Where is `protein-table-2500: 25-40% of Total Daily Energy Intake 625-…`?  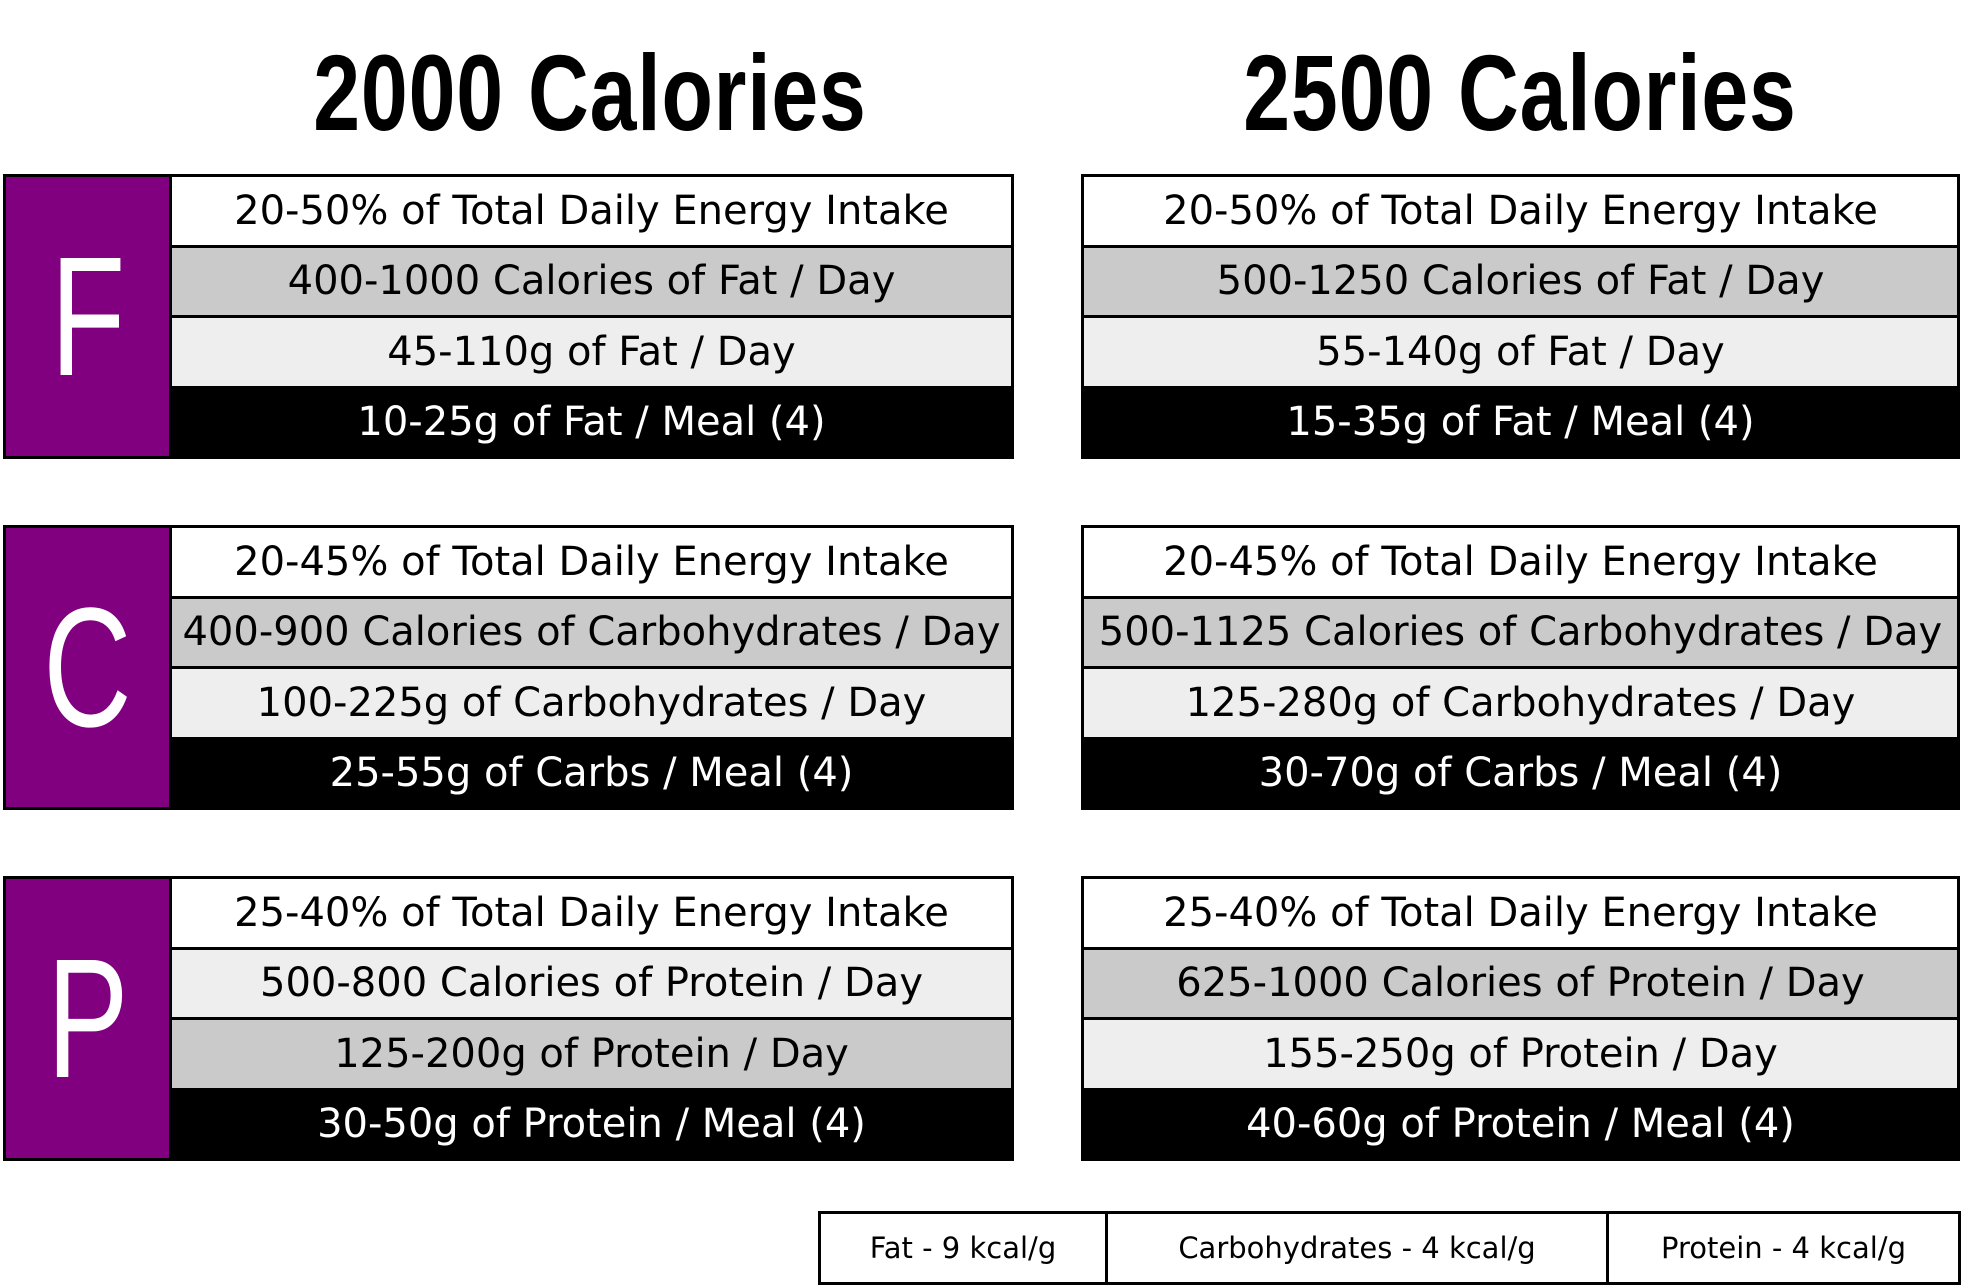 protein-table-2500: 25-40% of Total Daily Energy Intake 625-… is located at coordinates (1520, 1018).